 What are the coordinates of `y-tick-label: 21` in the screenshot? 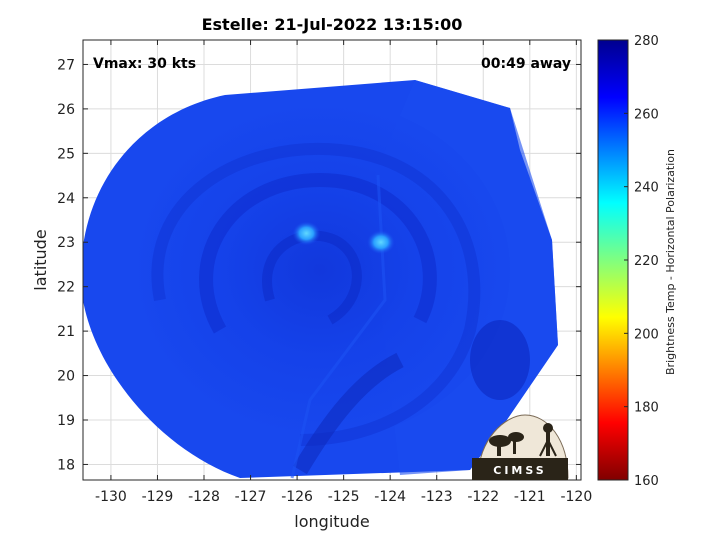 It's located at (66, 332).